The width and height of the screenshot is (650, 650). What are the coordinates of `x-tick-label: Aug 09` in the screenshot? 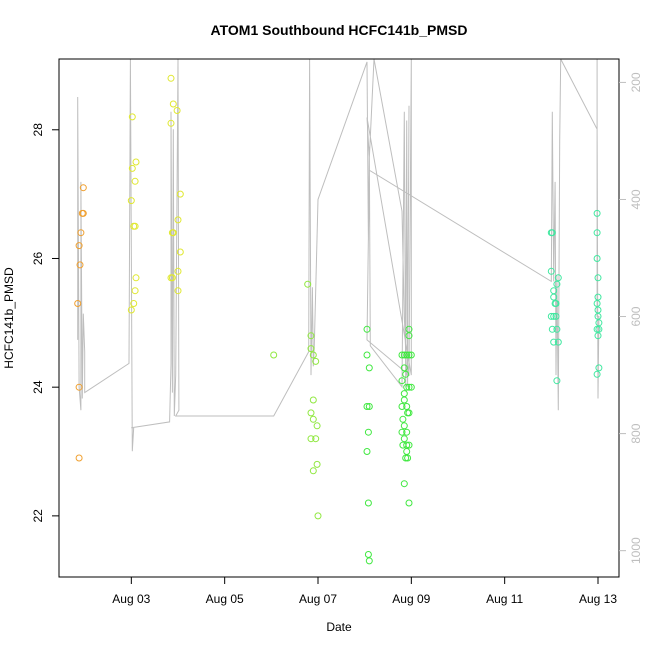 It's located at (411, 599).